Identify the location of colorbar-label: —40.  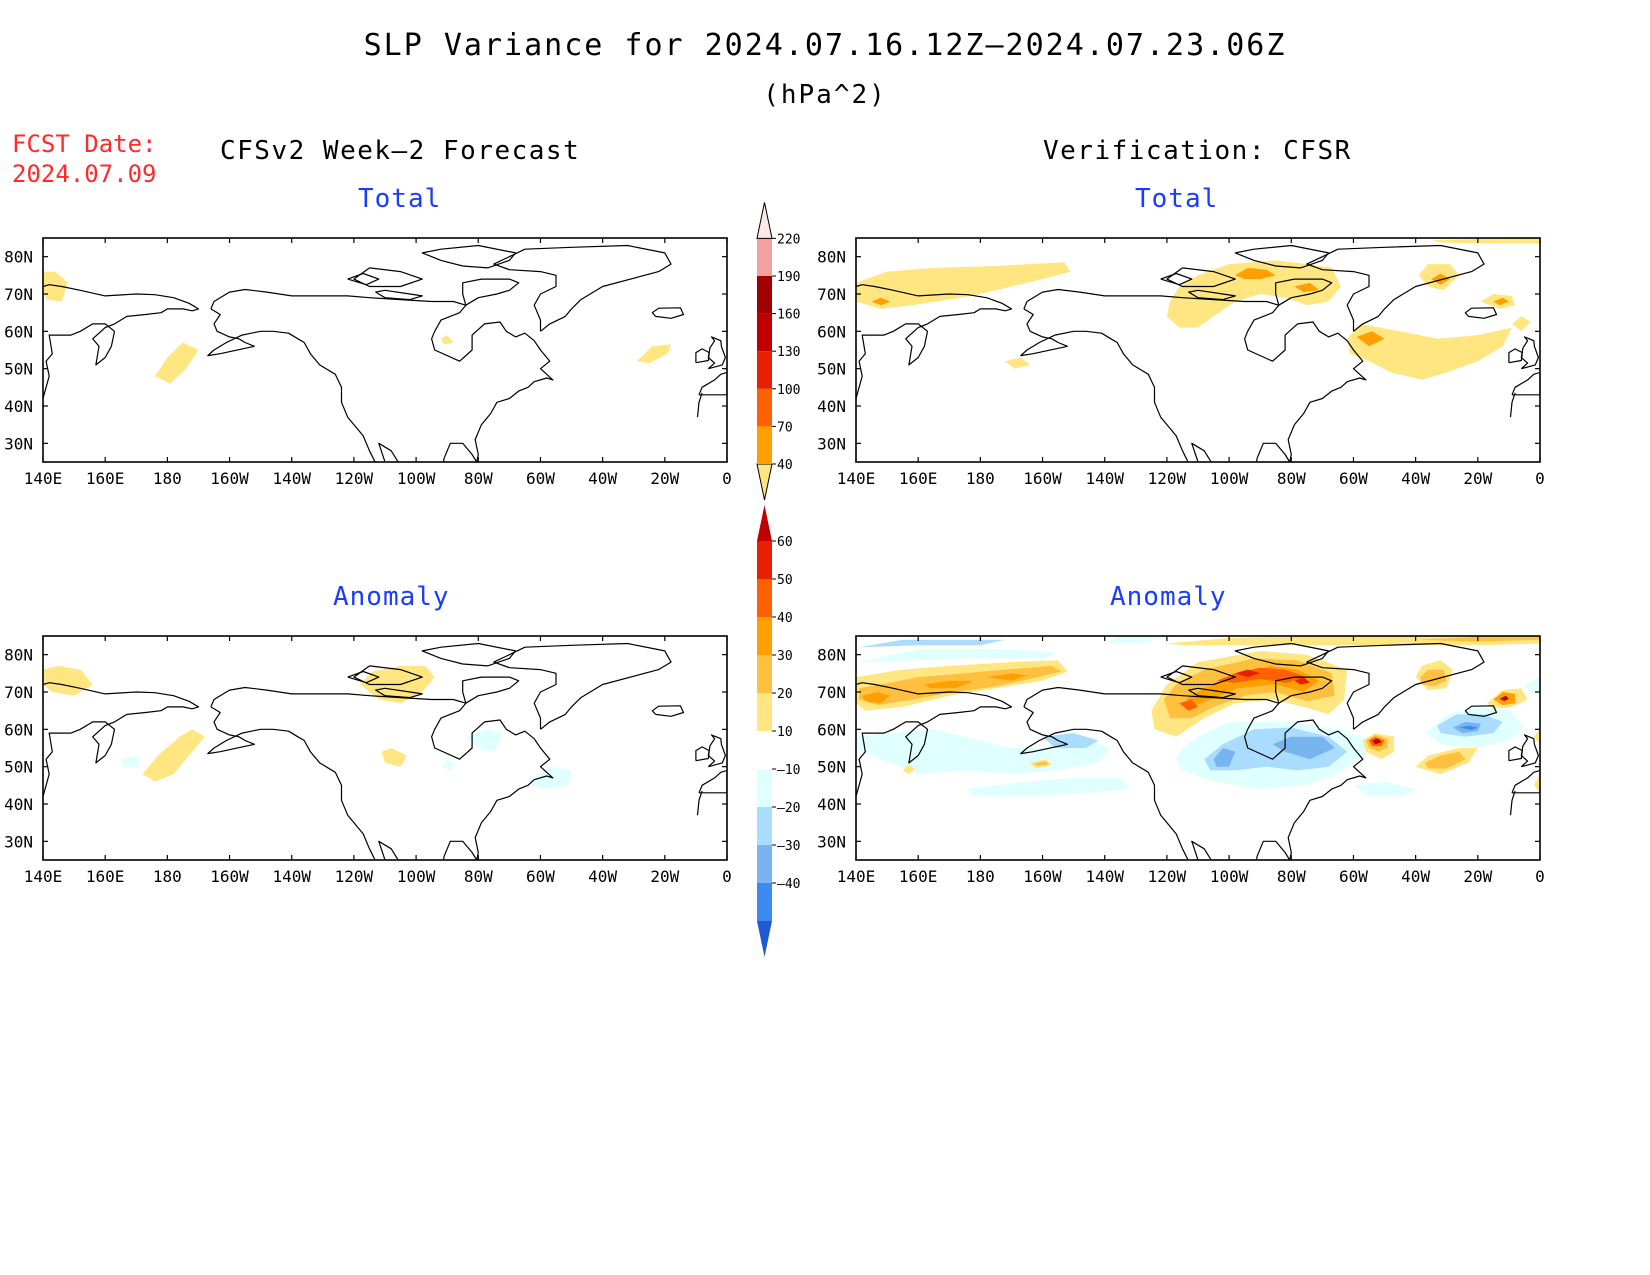
(788, 884).